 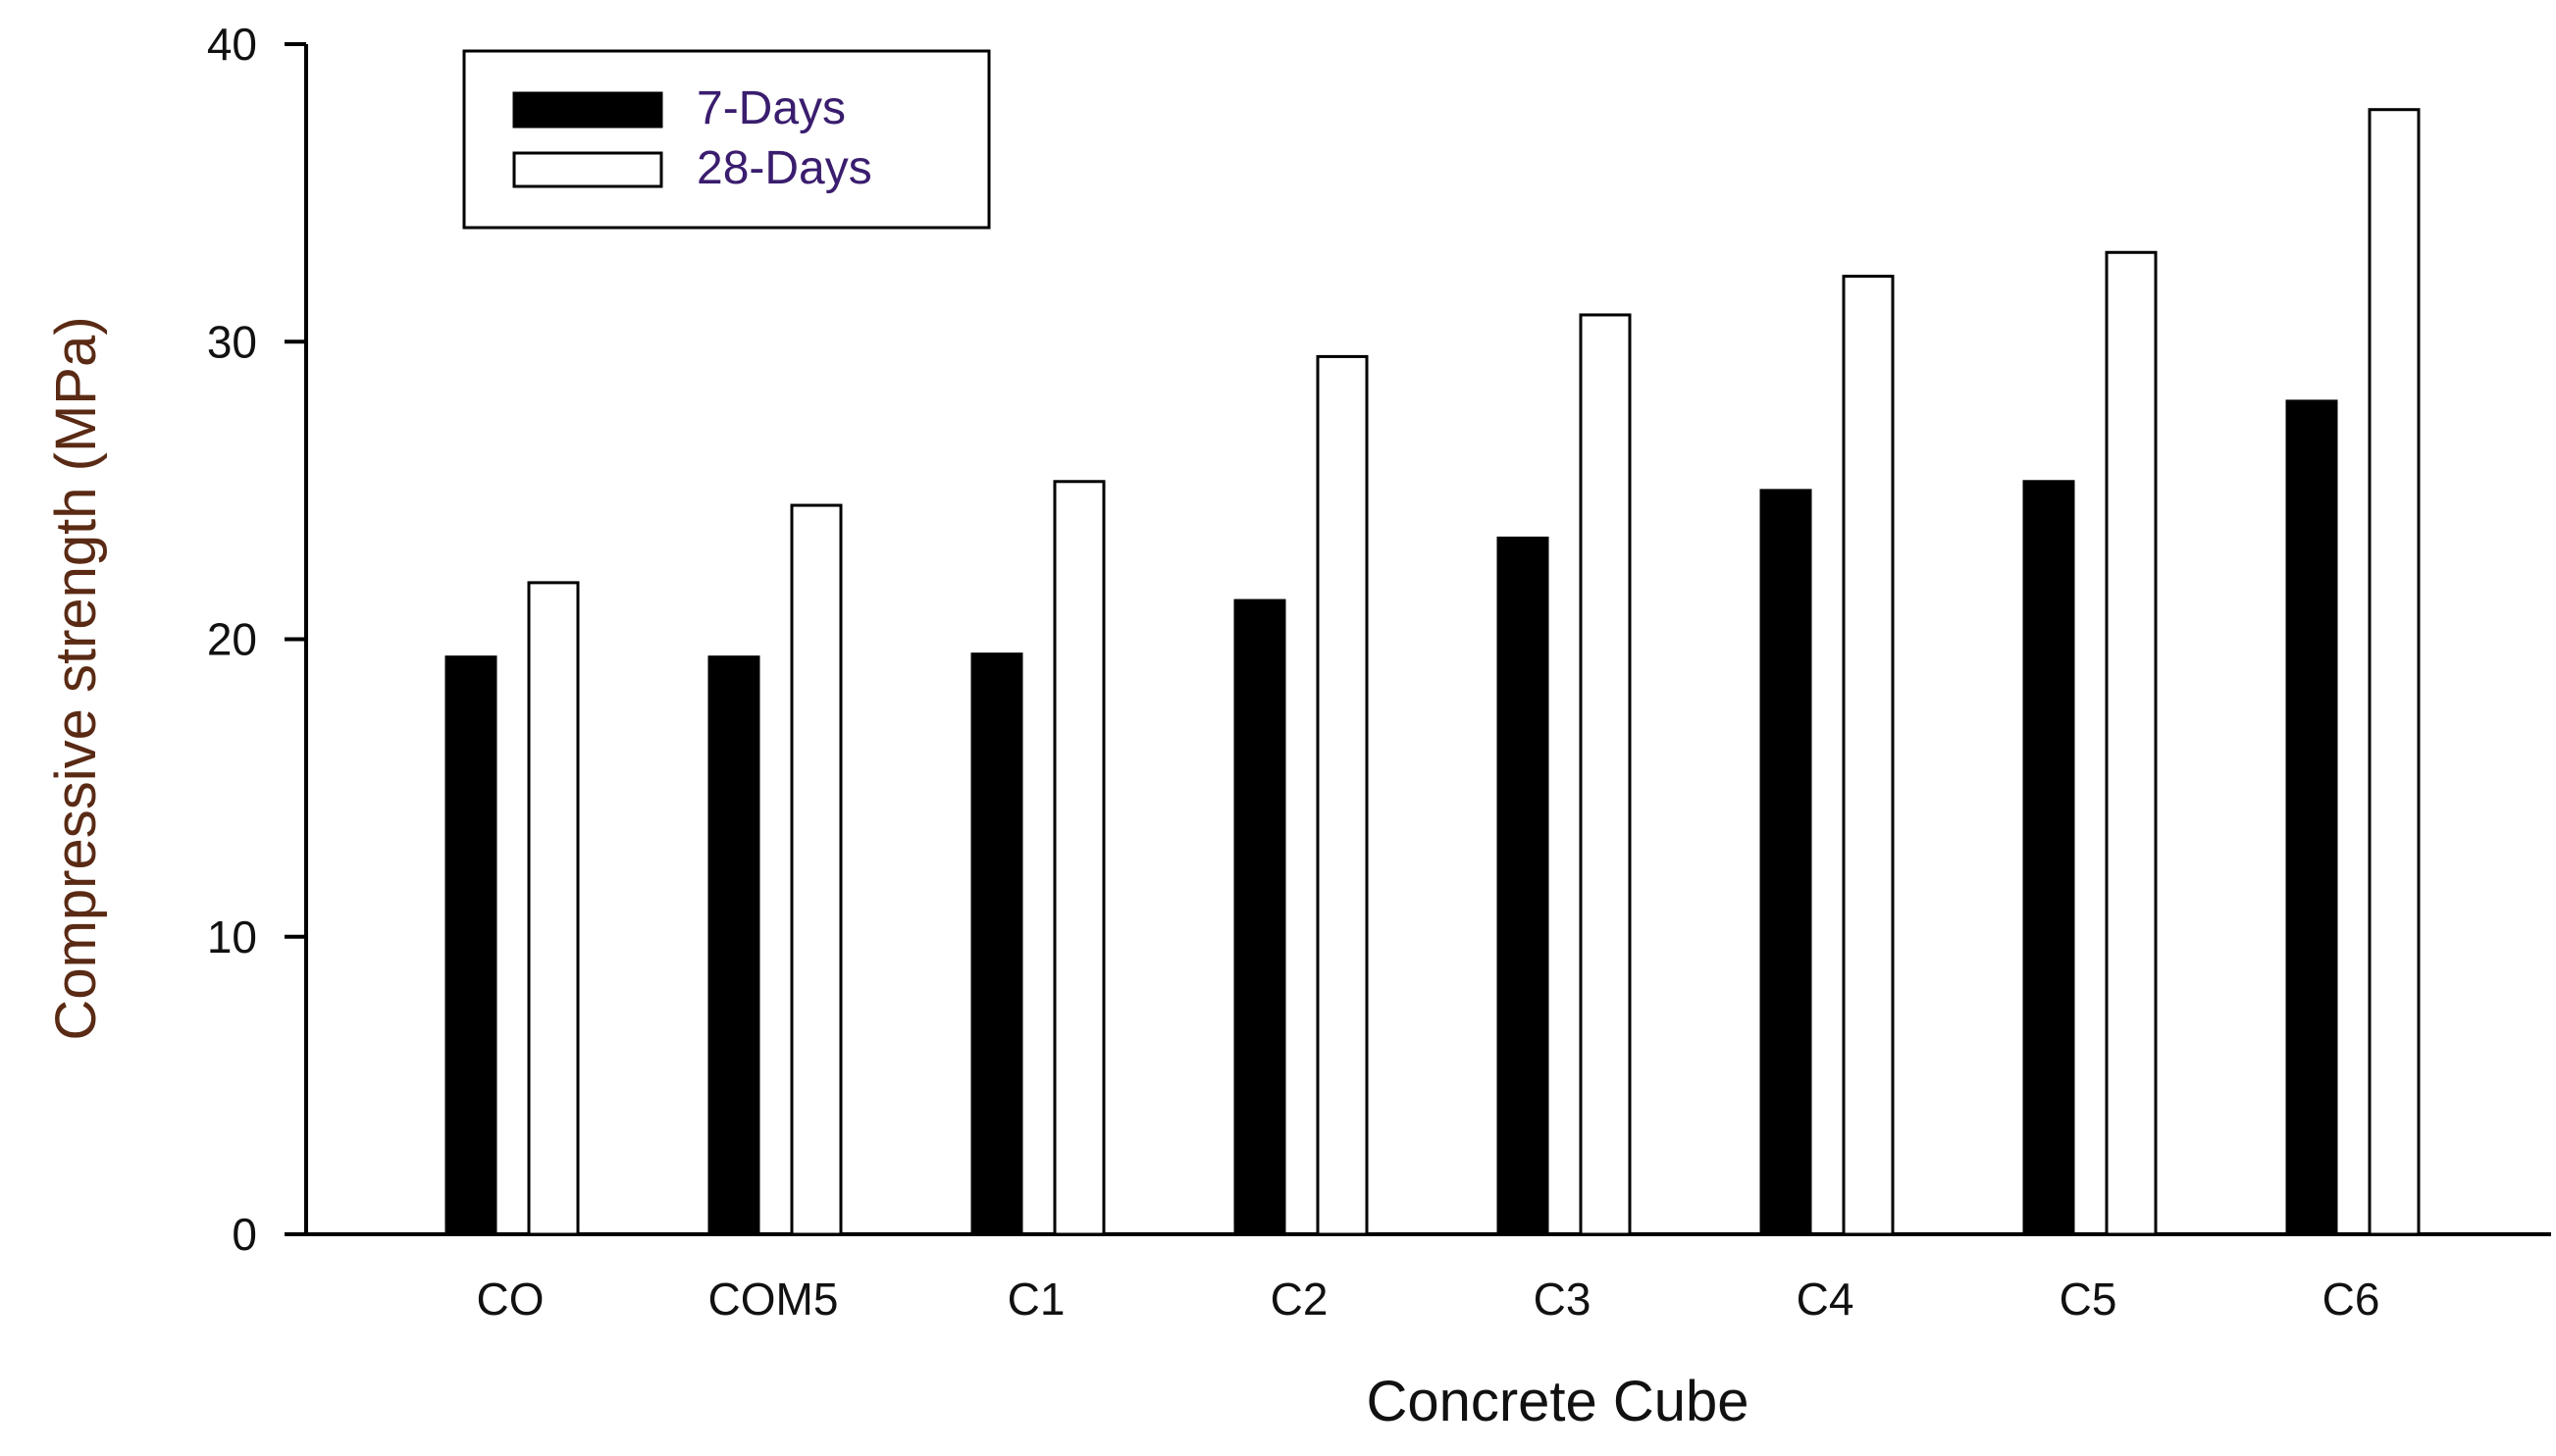 I want to click on x-tick-label: C5, so click(x=2089, y=1299).